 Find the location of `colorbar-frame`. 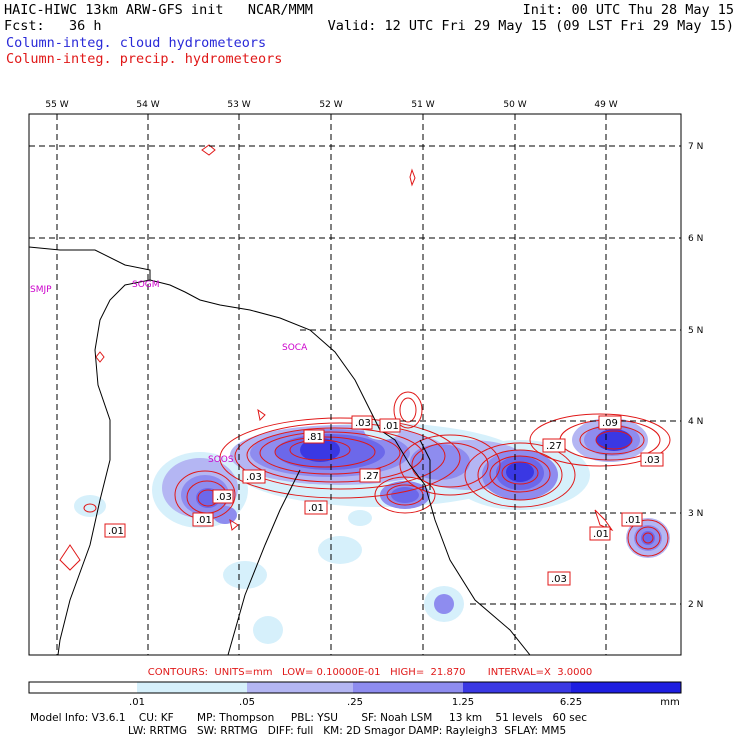

colorbar-frame is located at coordinates (355, 687).